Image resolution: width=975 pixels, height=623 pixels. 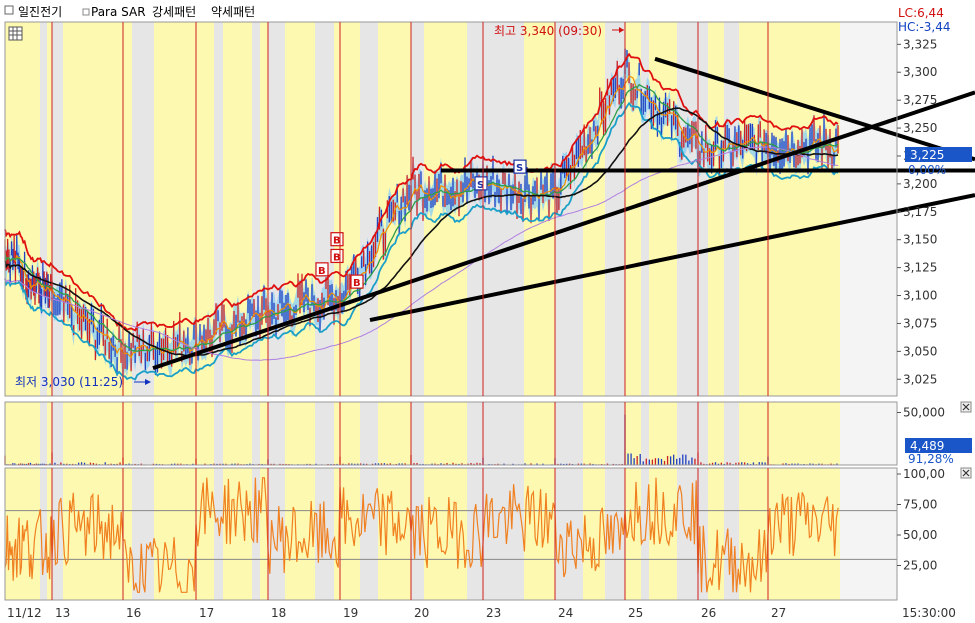 I want to click on current-volume-badge: 4,489, so click(x=938, y=445).